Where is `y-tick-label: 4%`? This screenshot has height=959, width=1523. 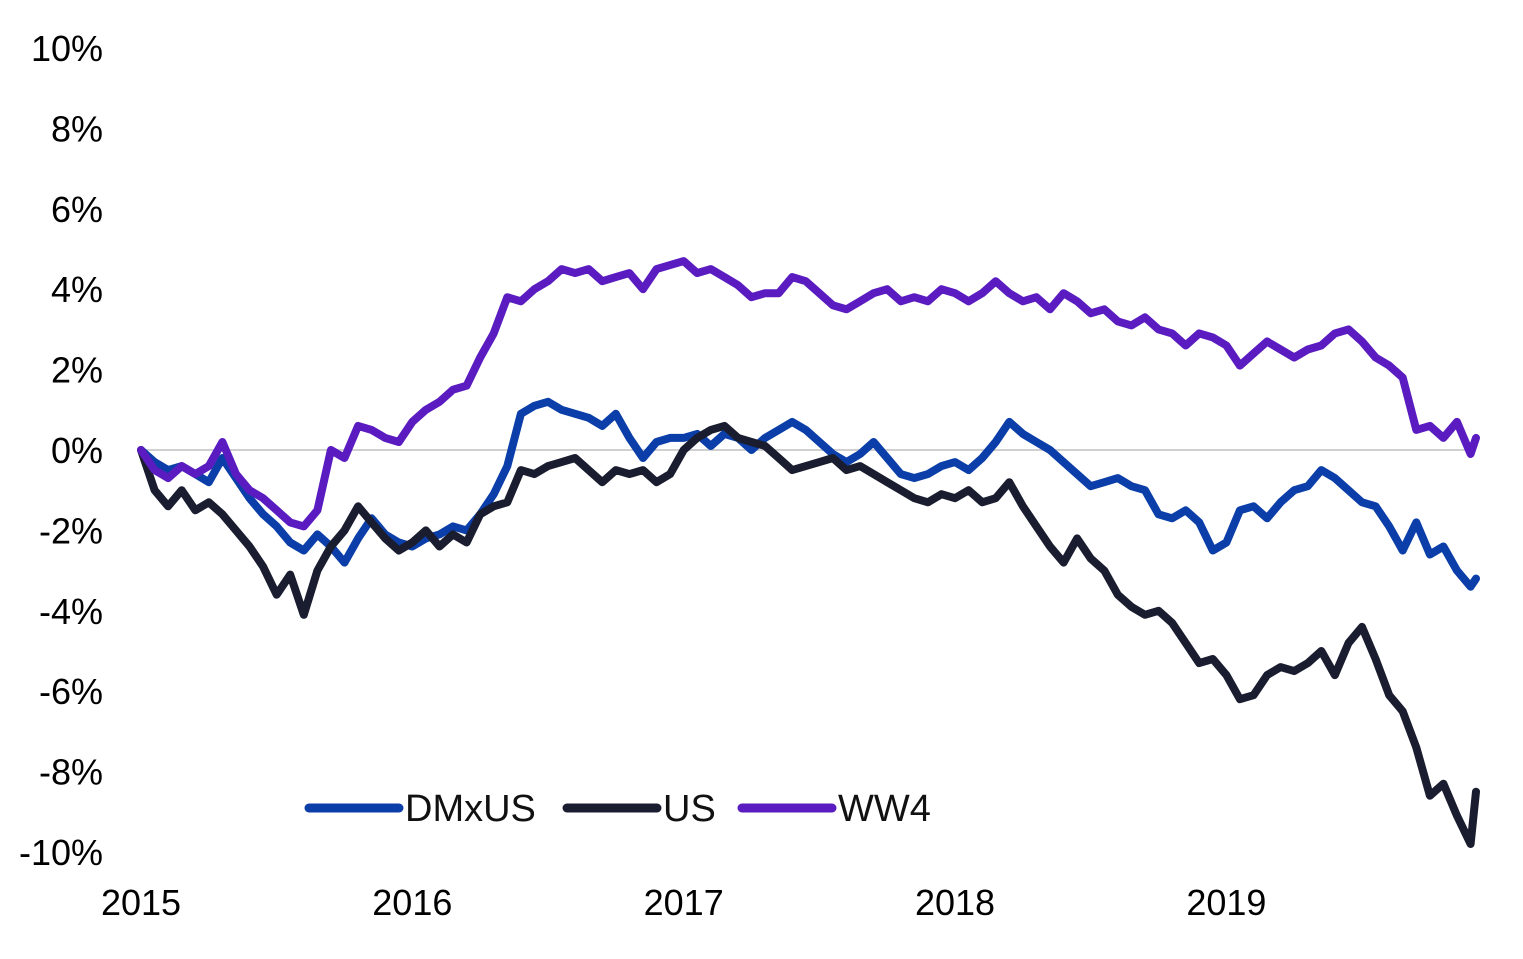 y-tick-label: 4% is located at coordinates (77, 289).